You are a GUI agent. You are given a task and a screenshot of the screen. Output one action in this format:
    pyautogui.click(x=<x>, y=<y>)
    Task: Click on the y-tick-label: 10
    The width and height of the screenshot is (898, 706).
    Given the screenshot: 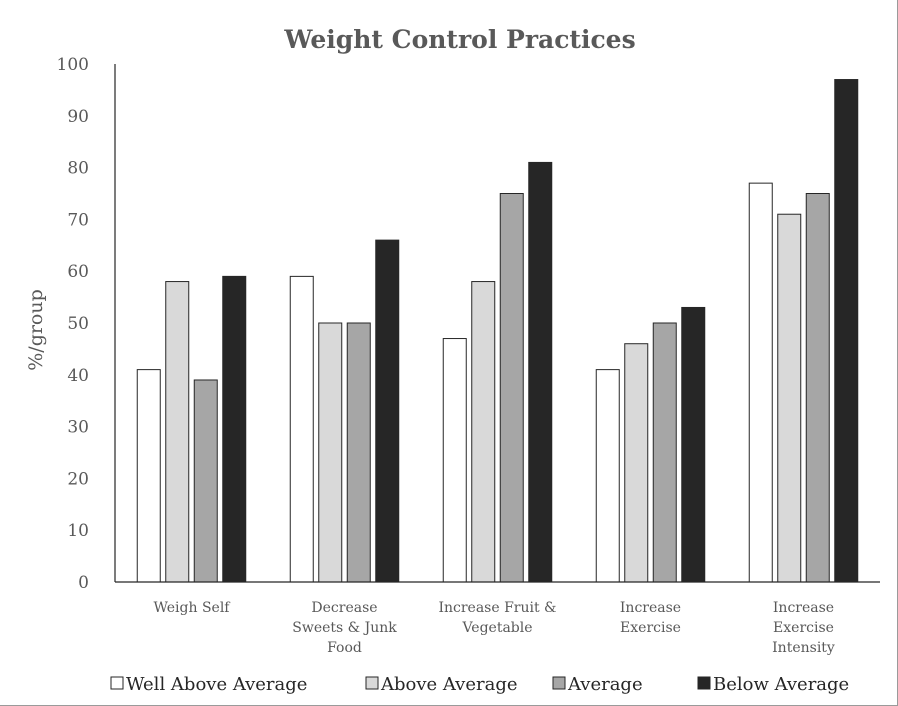 What is the action you would take?
    pyautogui.click(x=78, y=531)
    